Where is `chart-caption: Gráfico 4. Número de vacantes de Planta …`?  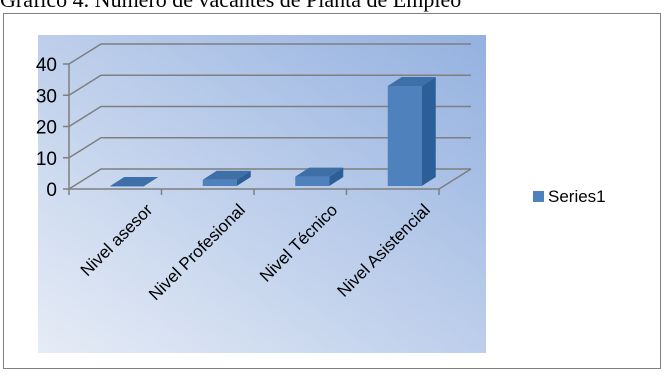
chart-caption: Gráfico 4. Número de vacantes de Planta … is located at coordinates (333, 6).